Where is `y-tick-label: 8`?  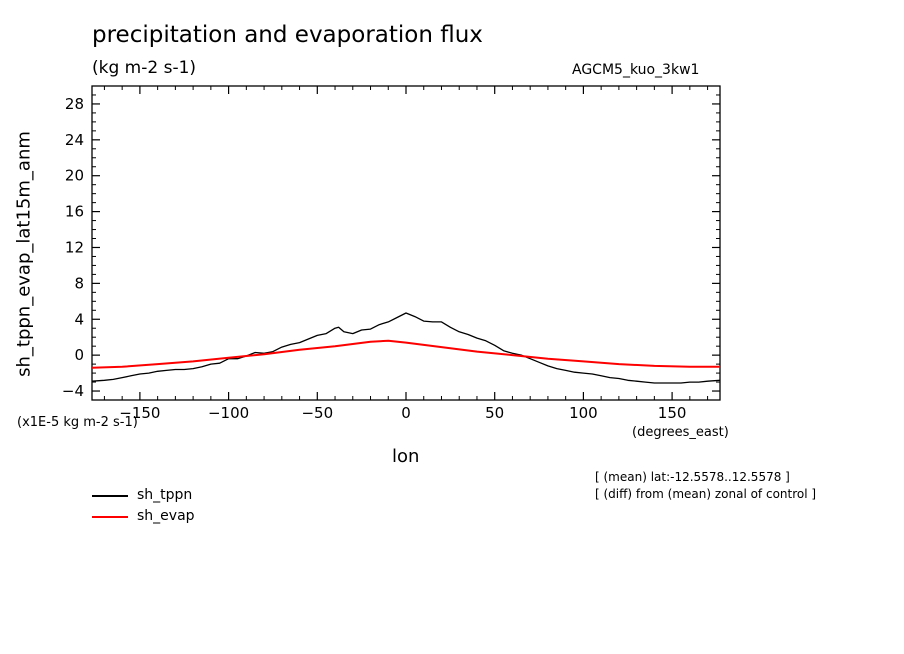
y-tick-label: 8 is located at coordinates (79, 283).